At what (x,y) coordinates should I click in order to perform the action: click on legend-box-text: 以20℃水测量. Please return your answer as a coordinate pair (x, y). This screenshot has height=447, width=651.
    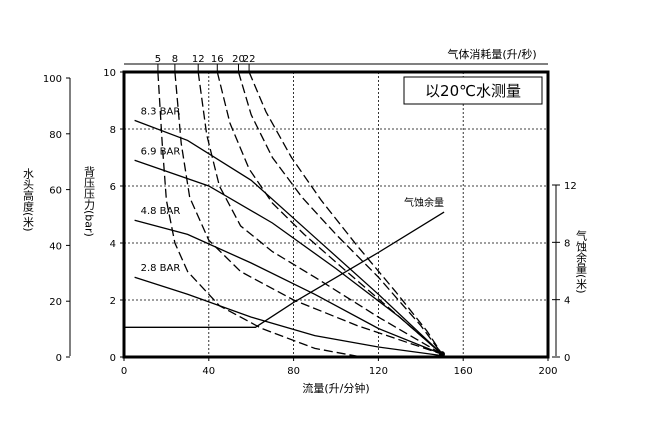
    Looking at the image, I should click on (473, 91).